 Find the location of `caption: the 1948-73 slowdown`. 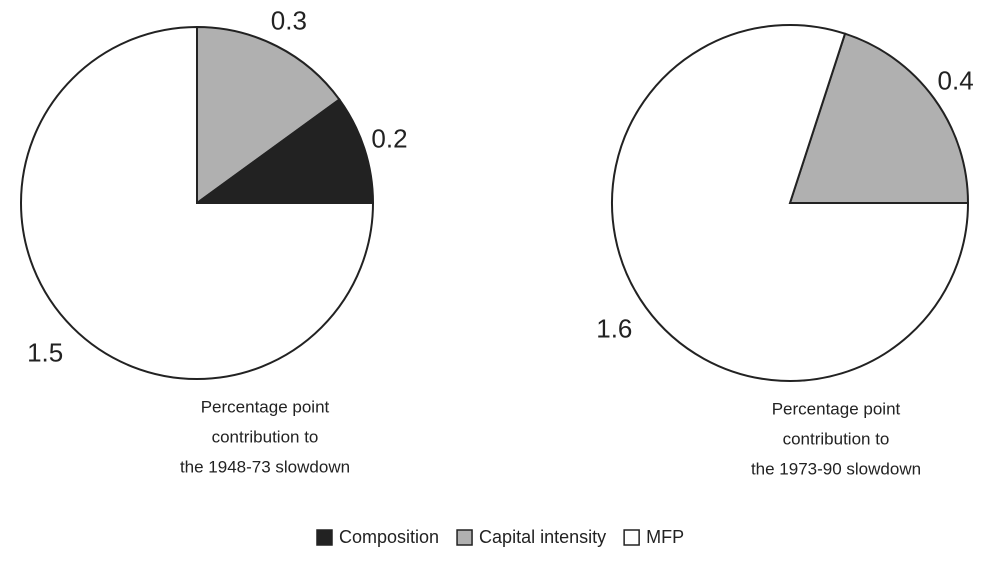

caption: the 1948-73 slowdown is located at coordinates (265, 466).